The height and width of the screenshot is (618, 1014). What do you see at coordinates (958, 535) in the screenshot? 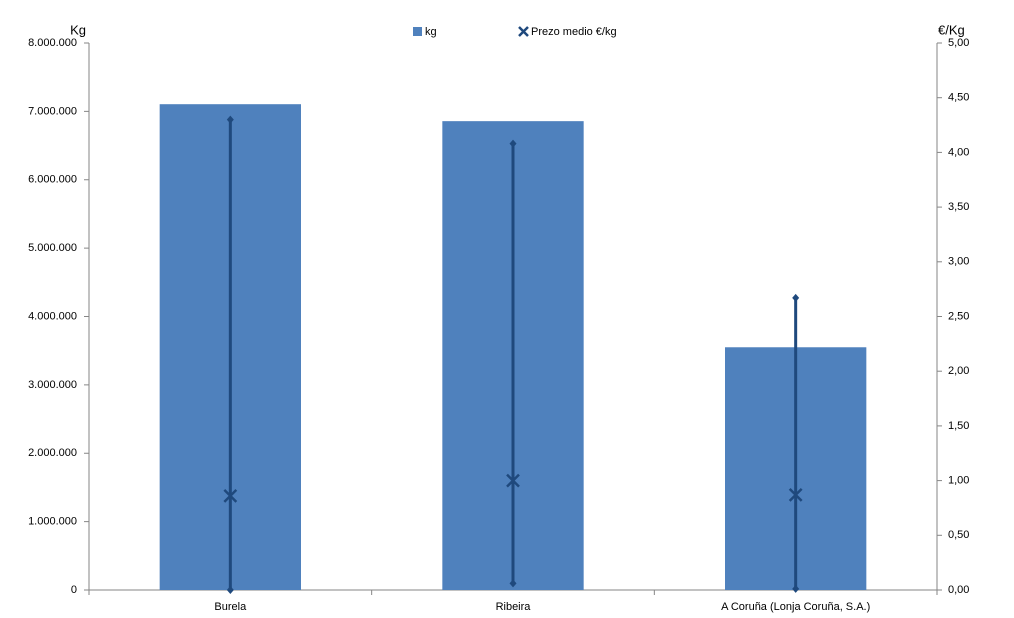
I see `y2-tick-label: 0,50` at bounding box center [958, 535].